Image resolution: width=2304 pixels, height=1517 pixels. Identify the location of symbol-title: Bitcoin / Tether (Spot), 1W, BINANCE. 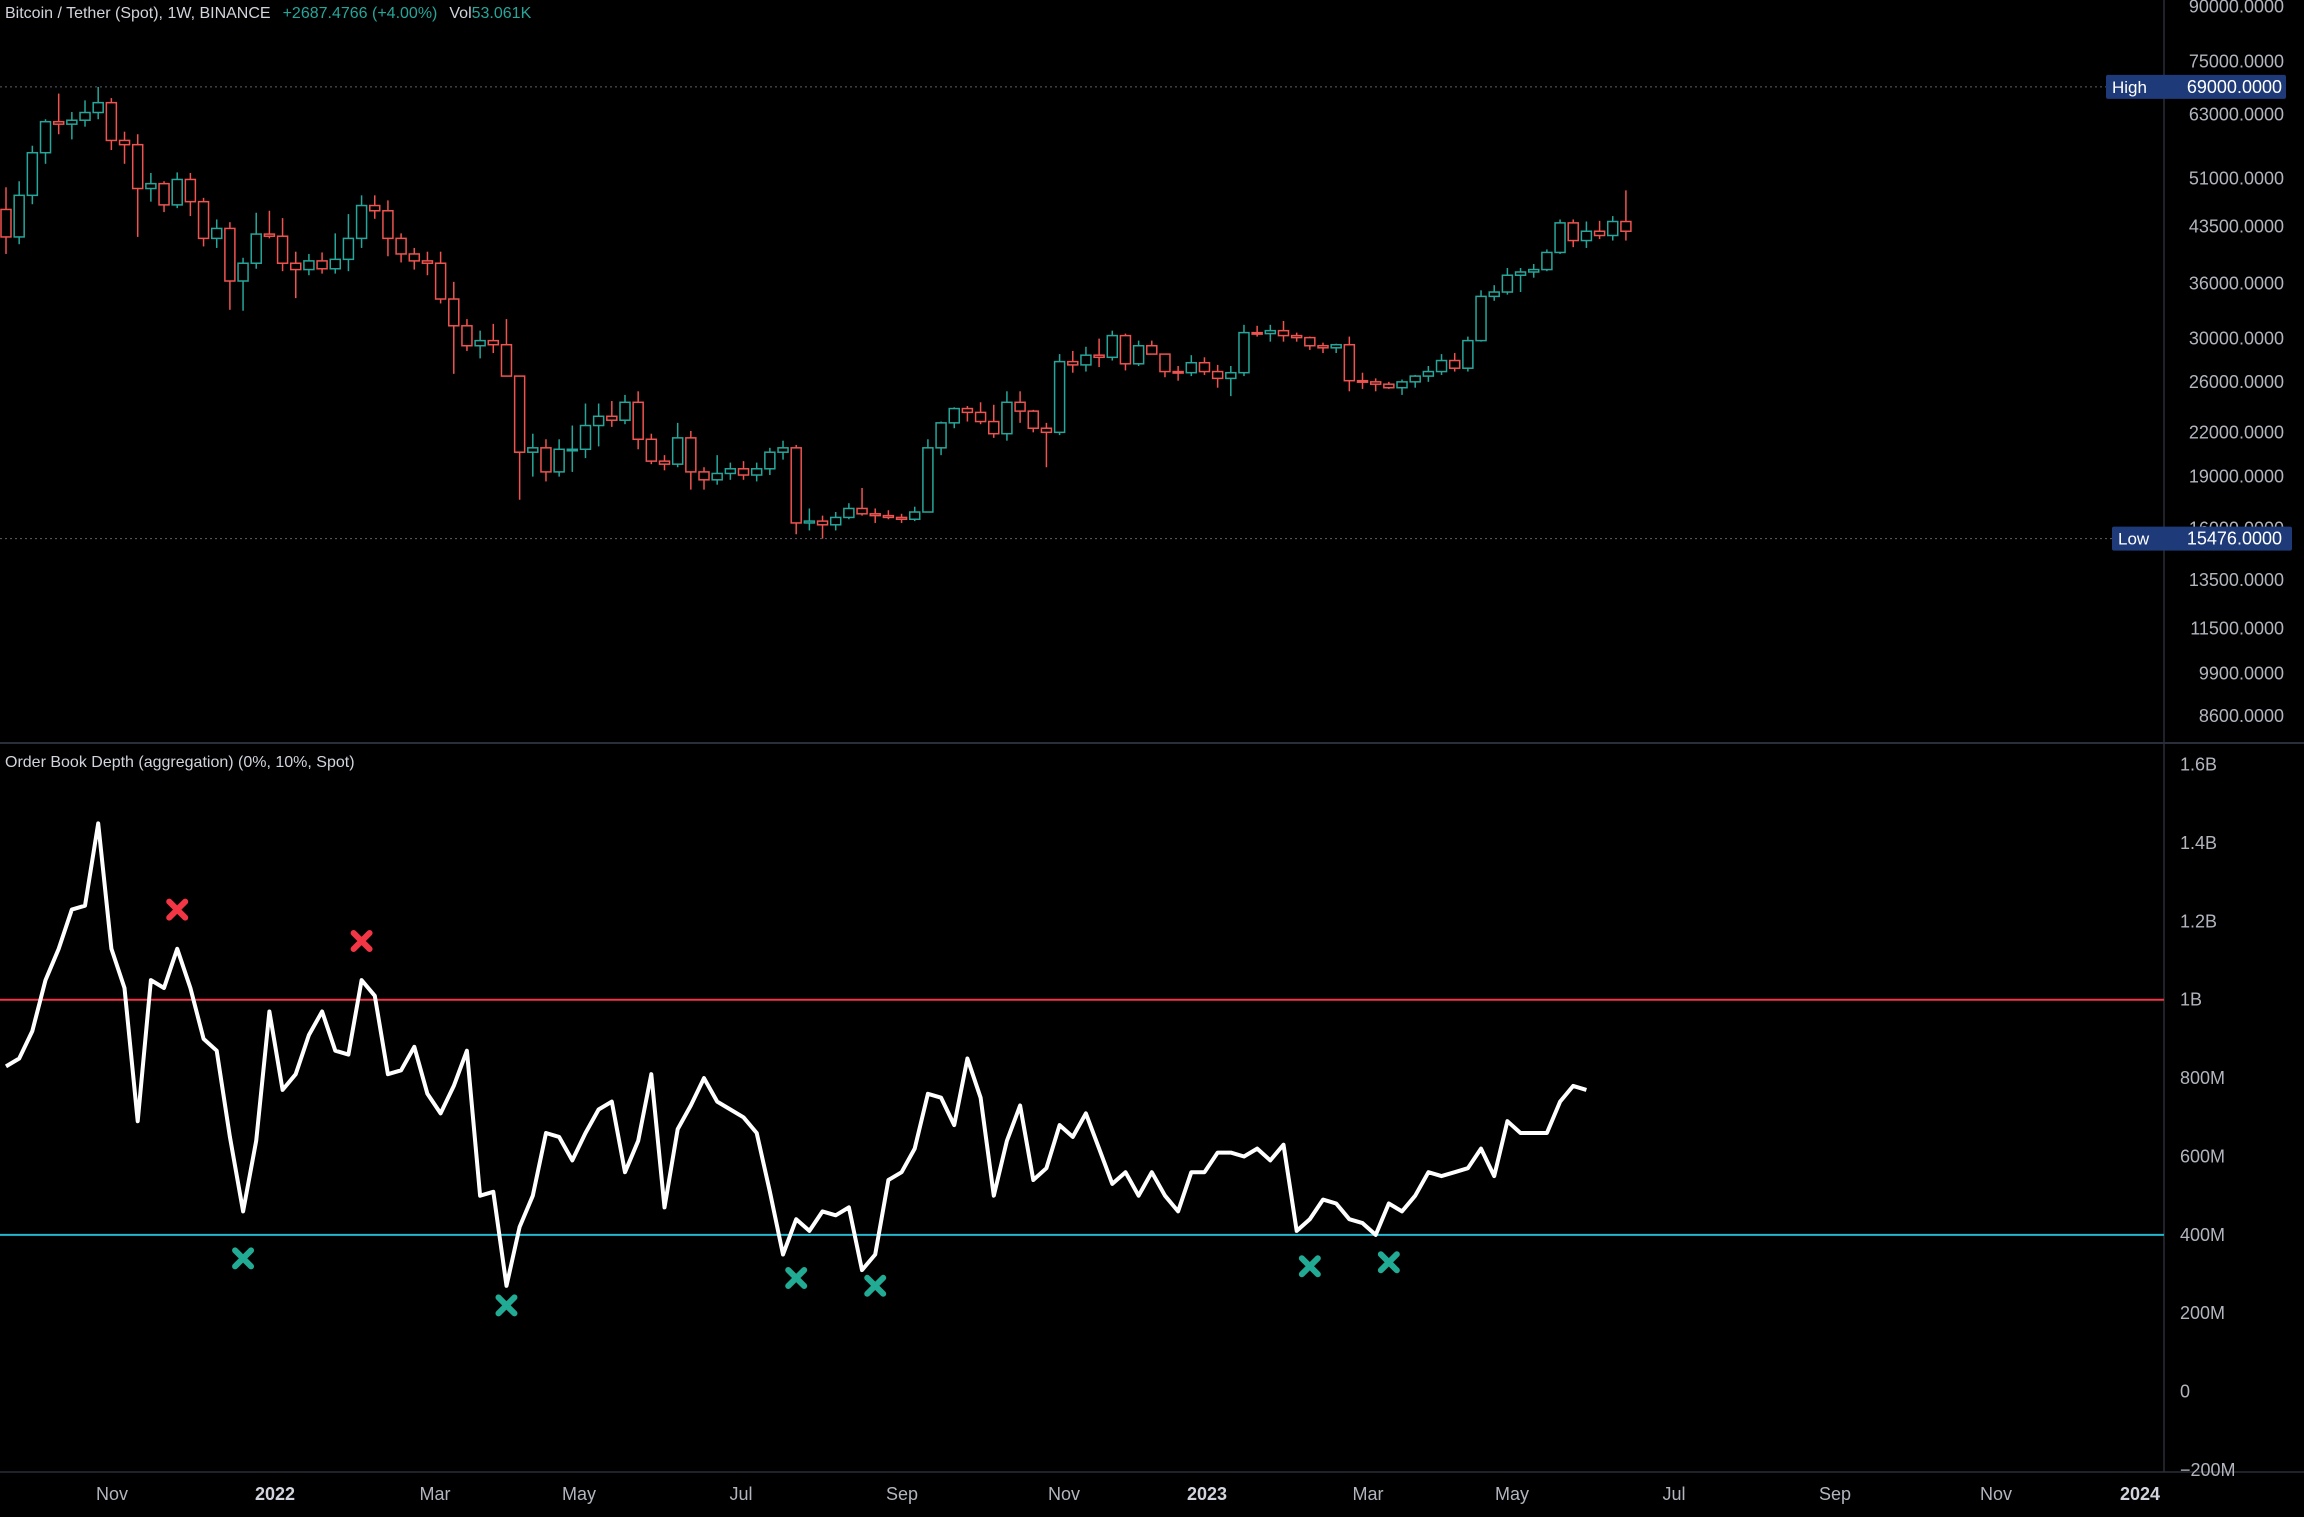
(138, 13).